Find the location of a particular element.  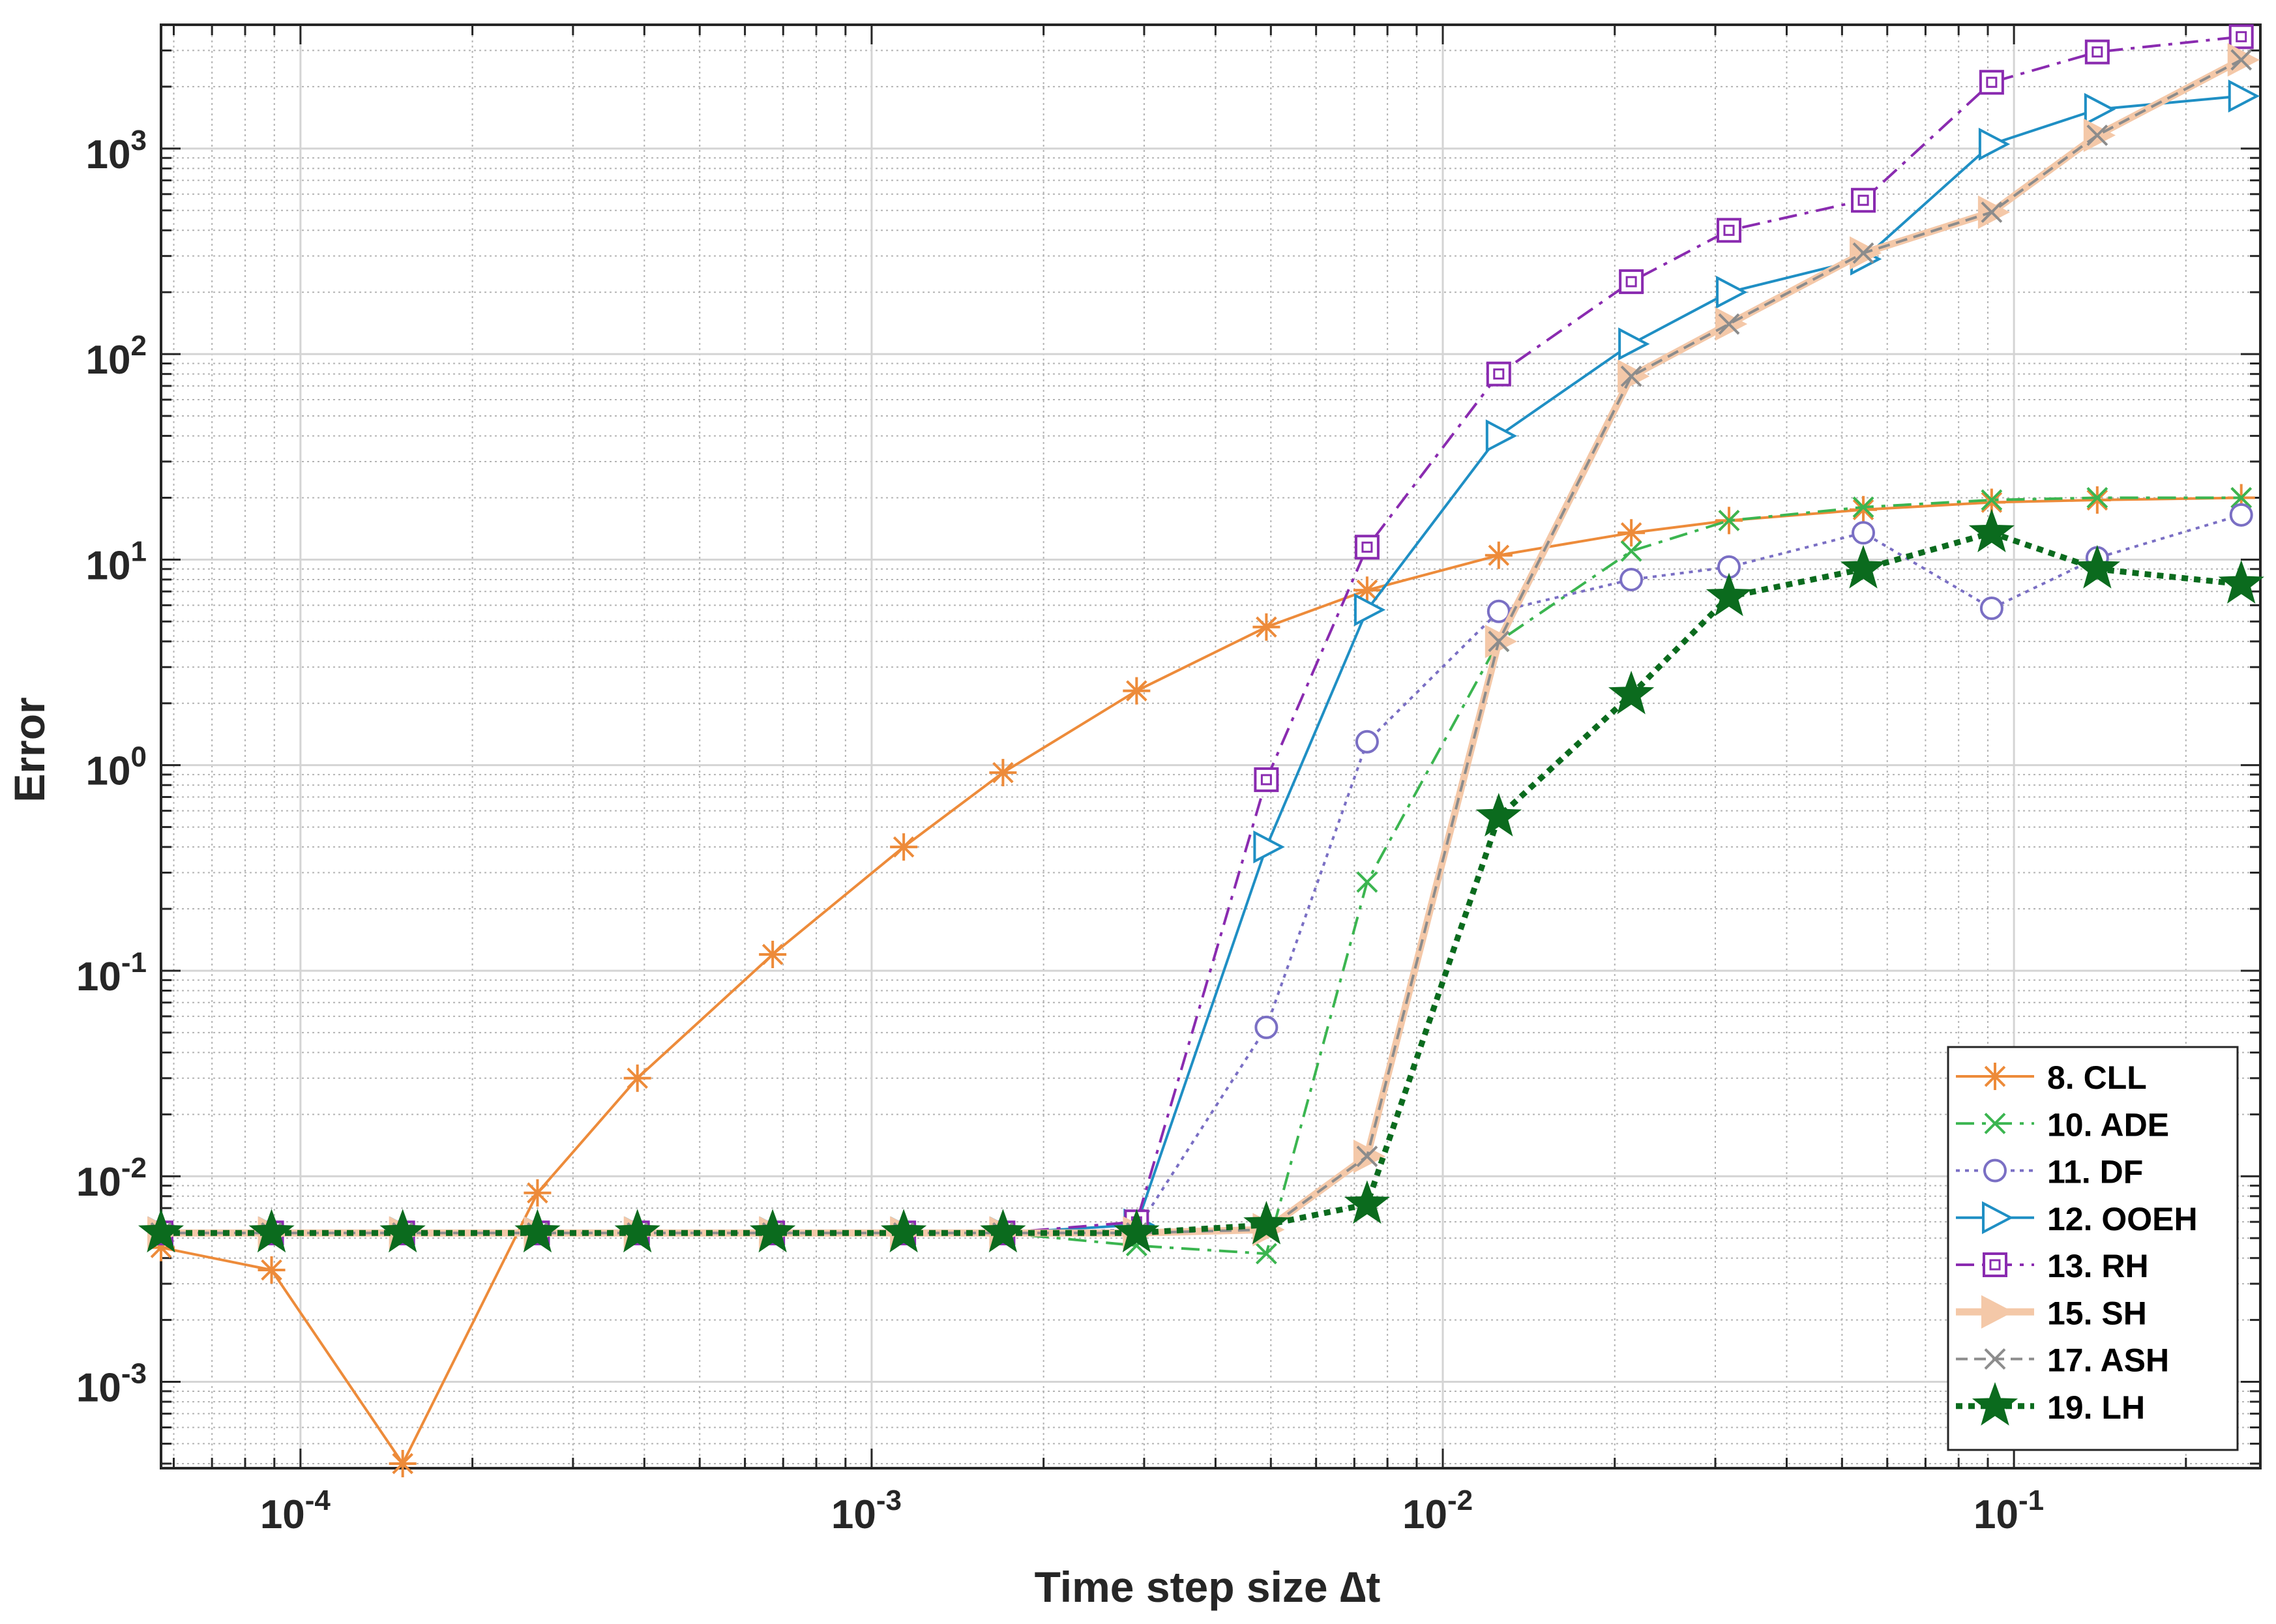

x-tick-label: 10⁻⁴ is located at coordinates (295, 1510).